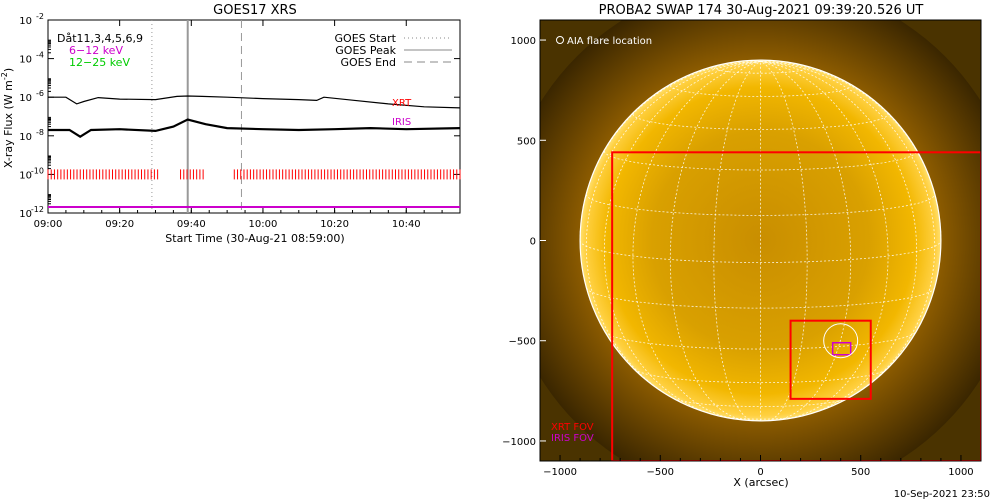 The height and width of the screenshot is (500, 1000). What do you see at coordinates (519, 442) in the screenshot?
I see `y-tick-label: −1000` at bounding box center [519, 442].